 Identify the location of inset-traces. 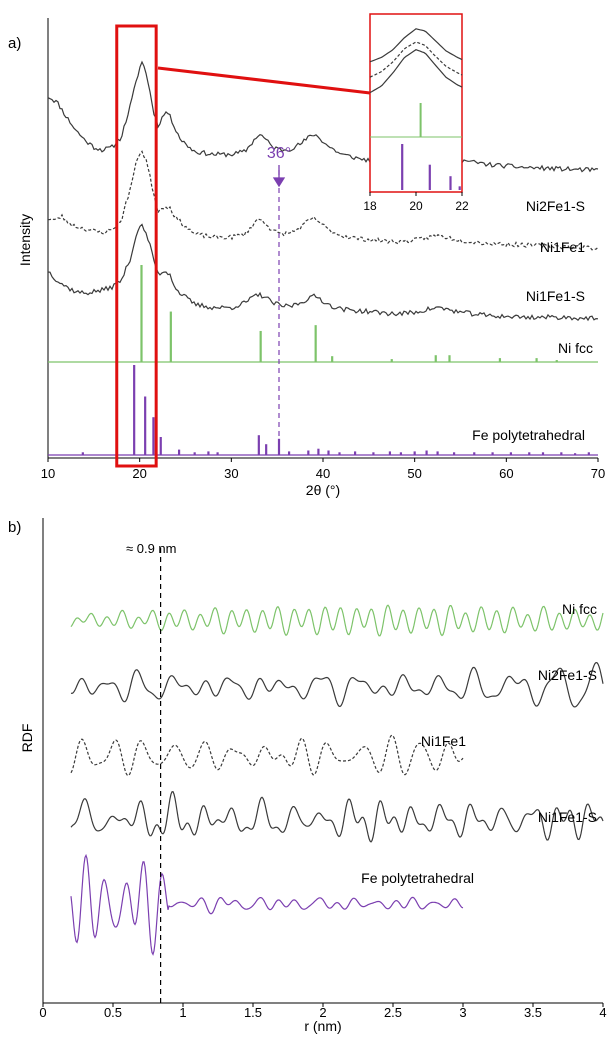
(416, 109).